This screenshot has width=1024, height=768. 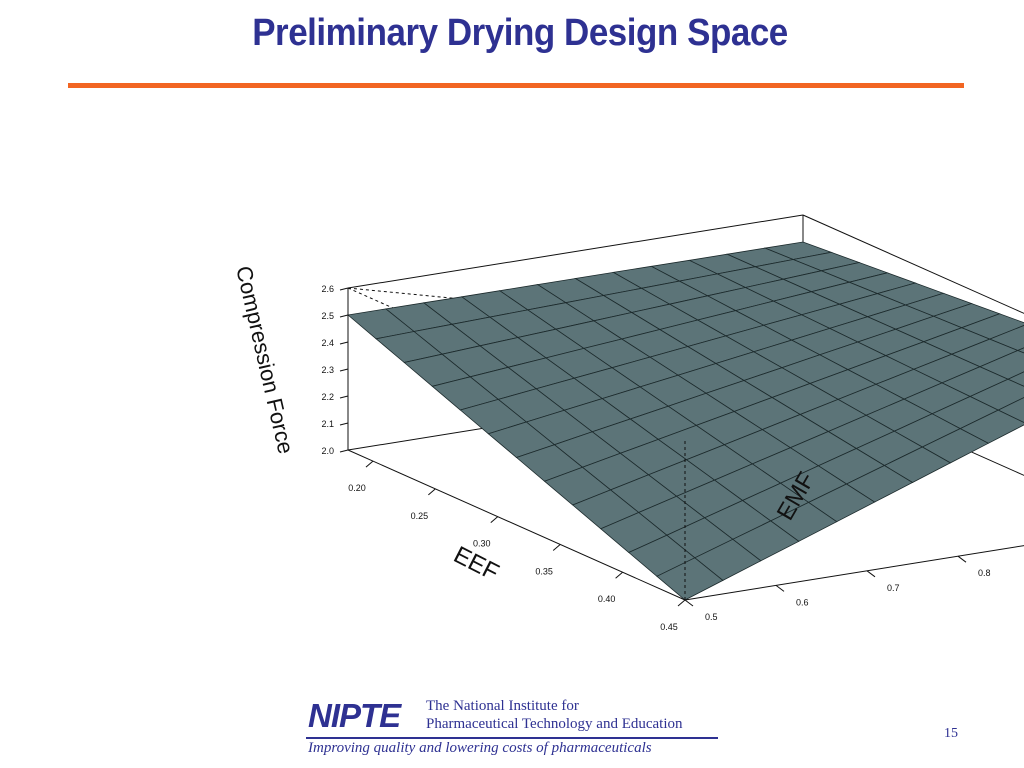 I want to click on x-tick-label: 0.45, so click(x=669, y=627).